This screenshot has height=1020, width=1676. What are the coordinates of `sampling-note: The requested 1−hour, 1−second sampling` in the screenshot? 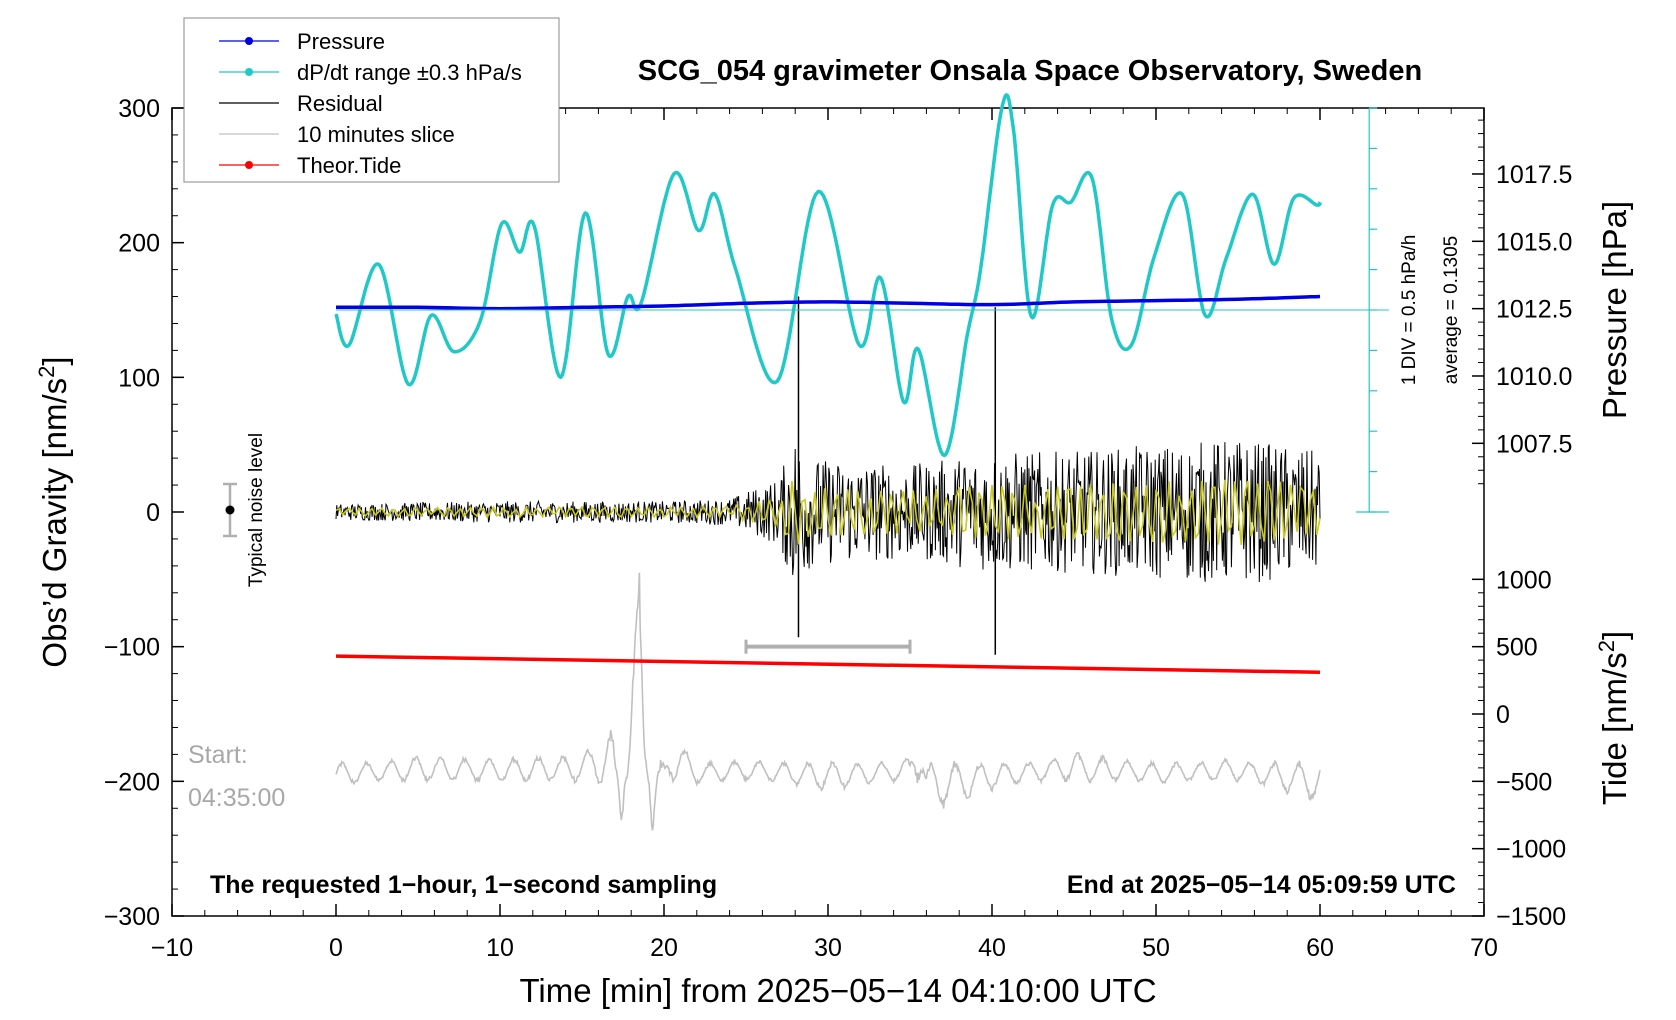 It's located at (463, 885).